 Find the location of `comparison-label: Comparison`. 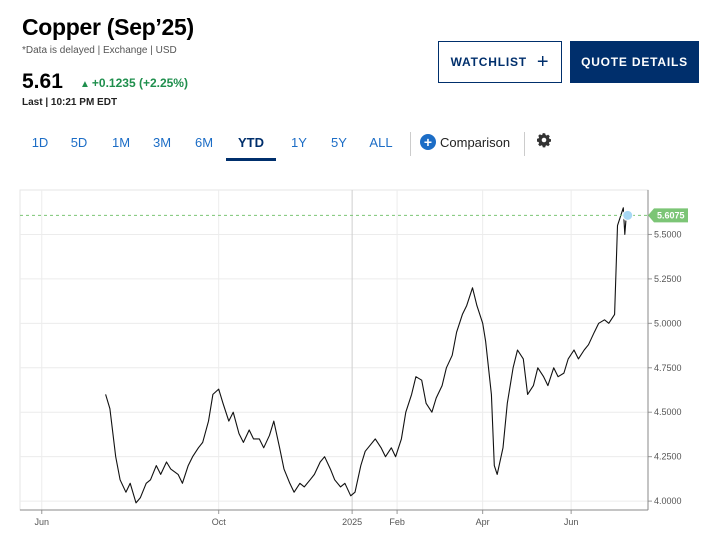

comparison-label: Comparison is located at coordinates (475, 142).